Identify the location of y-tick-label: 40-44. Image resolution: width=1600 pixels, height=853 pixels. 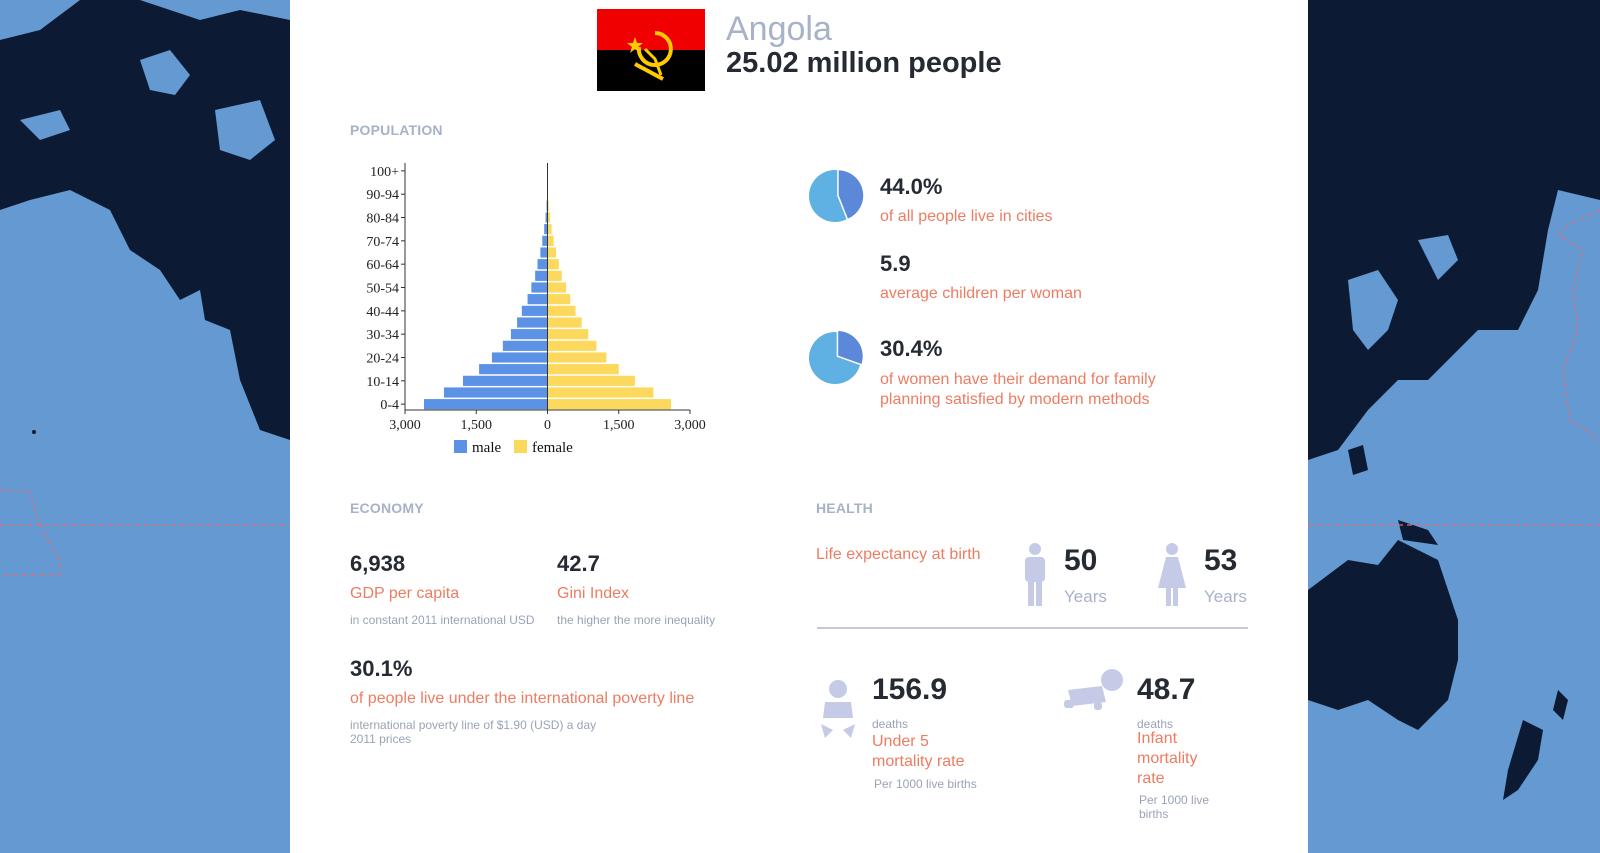
(382, 312).